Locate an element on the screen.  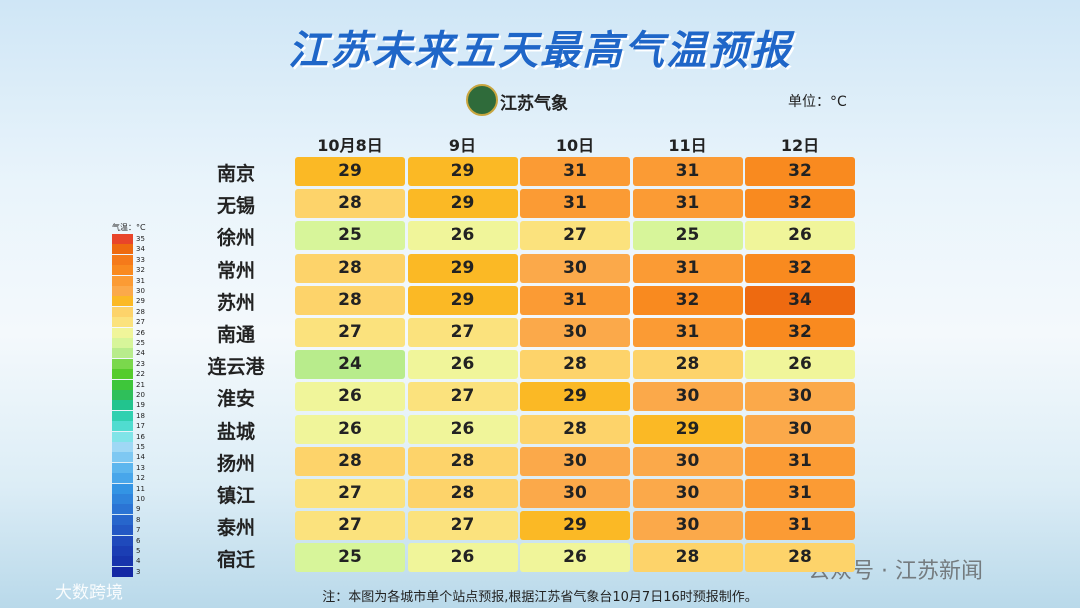
city-label: 常州 is located at coordinates (235, 270).